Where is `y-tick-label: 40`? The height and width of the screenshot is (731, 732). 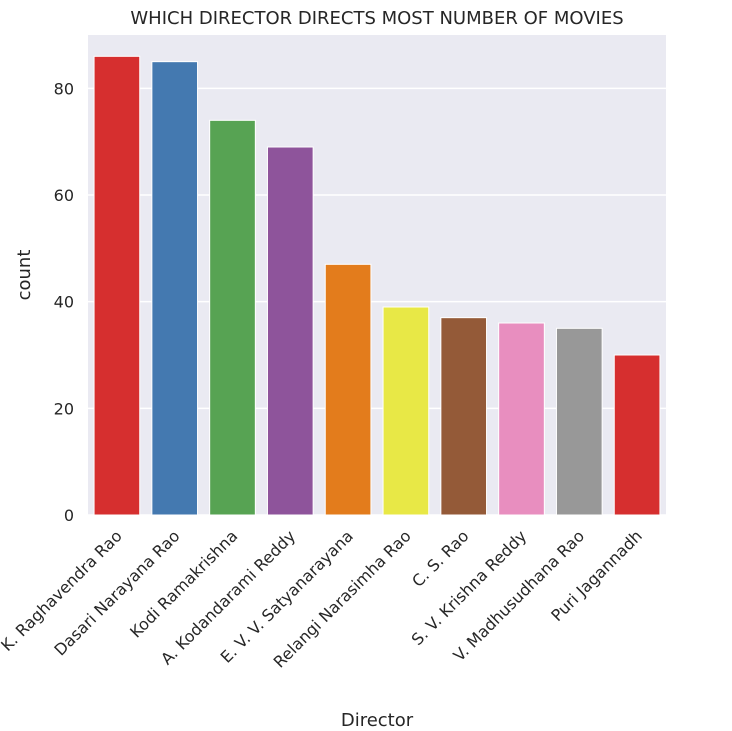 y-tick-label: 40 is located at coordinates (64, 302).